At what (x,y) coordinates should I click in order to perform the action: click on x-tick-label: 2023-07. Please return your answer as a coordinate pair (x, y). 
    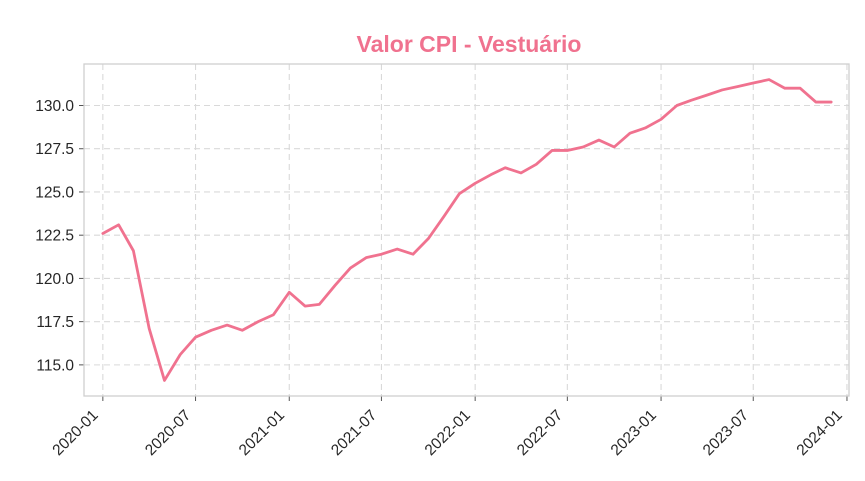
    Looking at the image, I should click on (726, 433).